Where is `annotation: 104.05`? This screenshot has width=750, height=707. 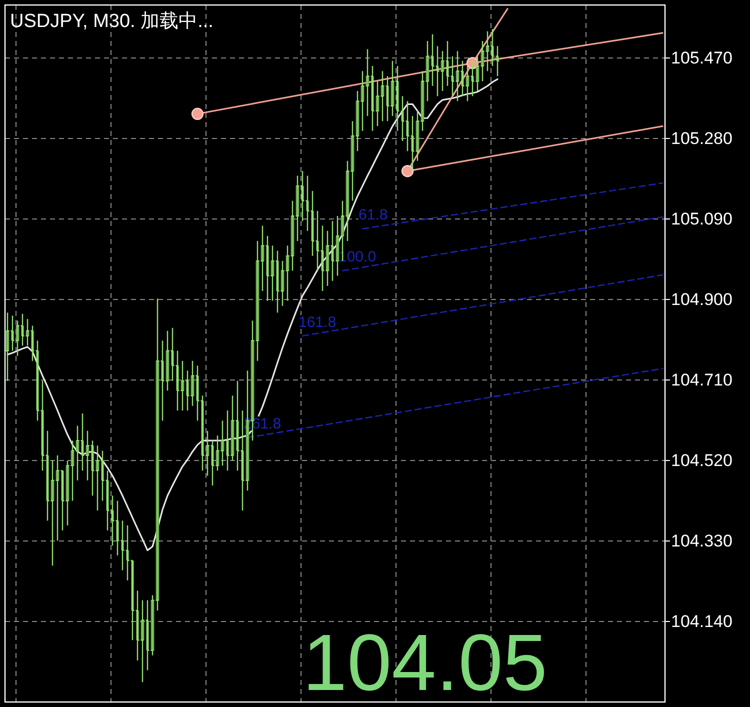
annotation: 104.05 is located at coordinates (425, 662).